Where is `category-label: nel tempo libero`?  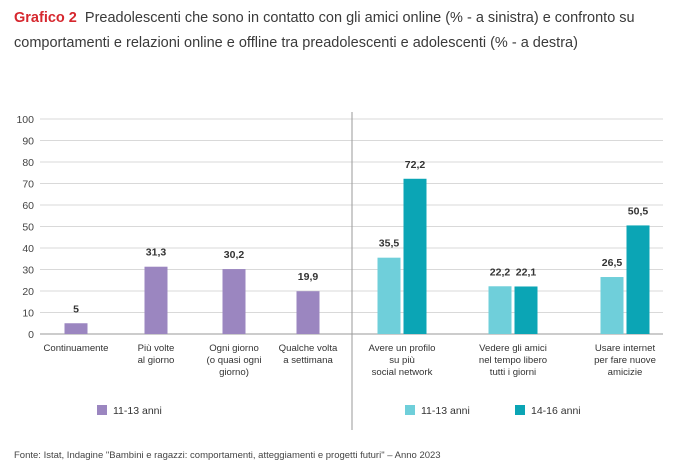
category-label: nel tempo libero is located at coordinates (513, 360).